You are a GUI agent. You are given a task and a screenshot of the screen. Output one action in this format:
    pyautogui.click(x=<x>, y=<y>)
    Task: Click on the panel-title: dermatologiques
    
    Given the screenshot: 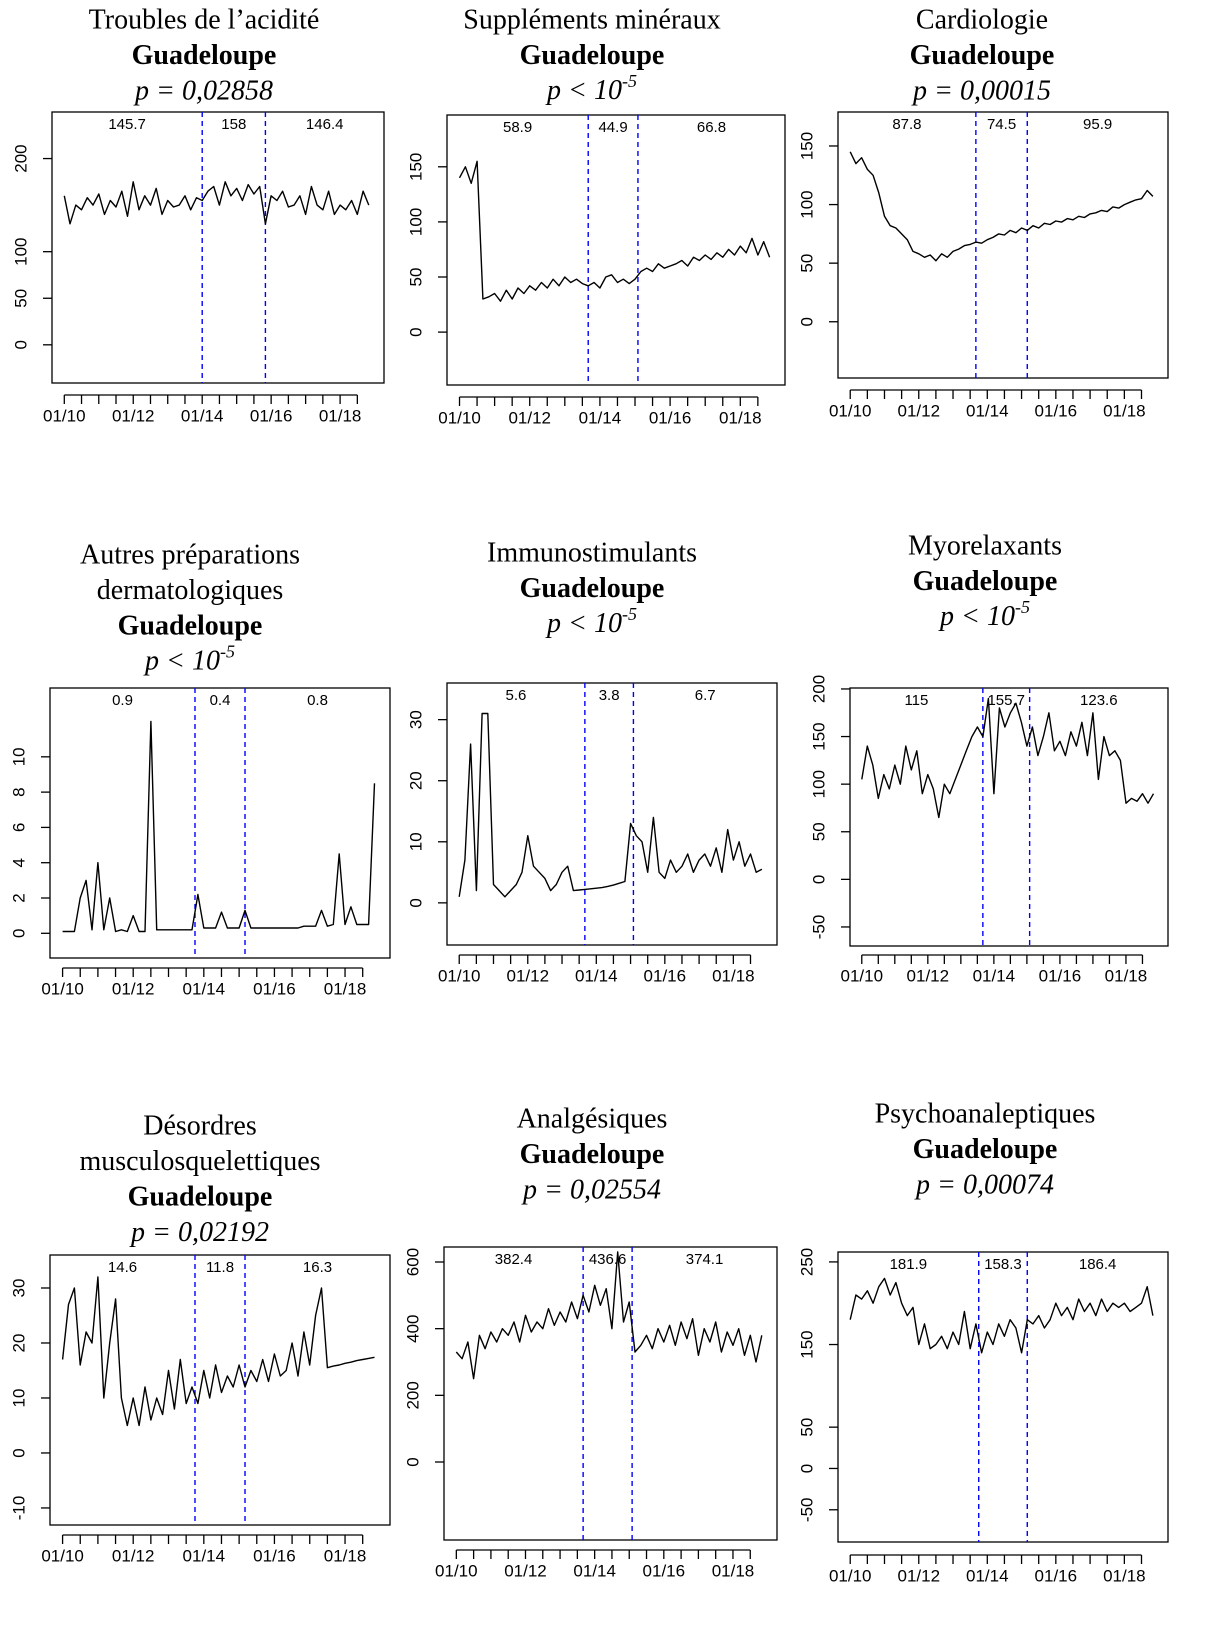 What is the action you would take?
    pyautogui.click(x=190, y=590)
    